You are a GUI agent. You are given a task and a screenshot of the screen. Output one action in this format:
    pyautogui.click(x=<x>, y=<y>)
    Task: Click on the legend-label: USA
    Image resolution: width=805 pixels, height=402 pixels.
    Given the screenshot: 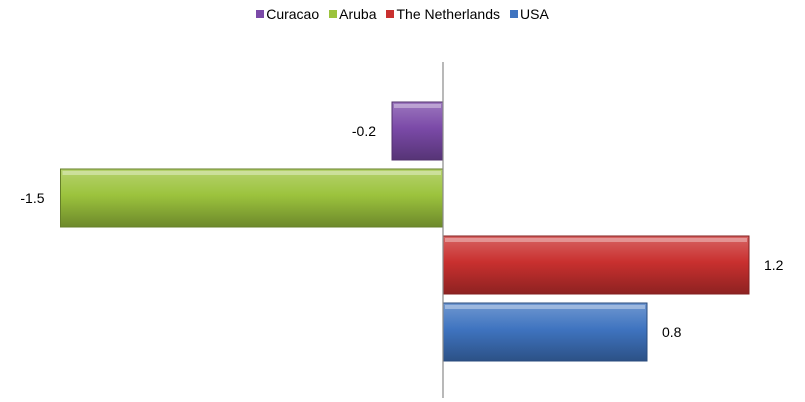 What is the action you would take?
    pyautogui.click(x=534, y=14)
    